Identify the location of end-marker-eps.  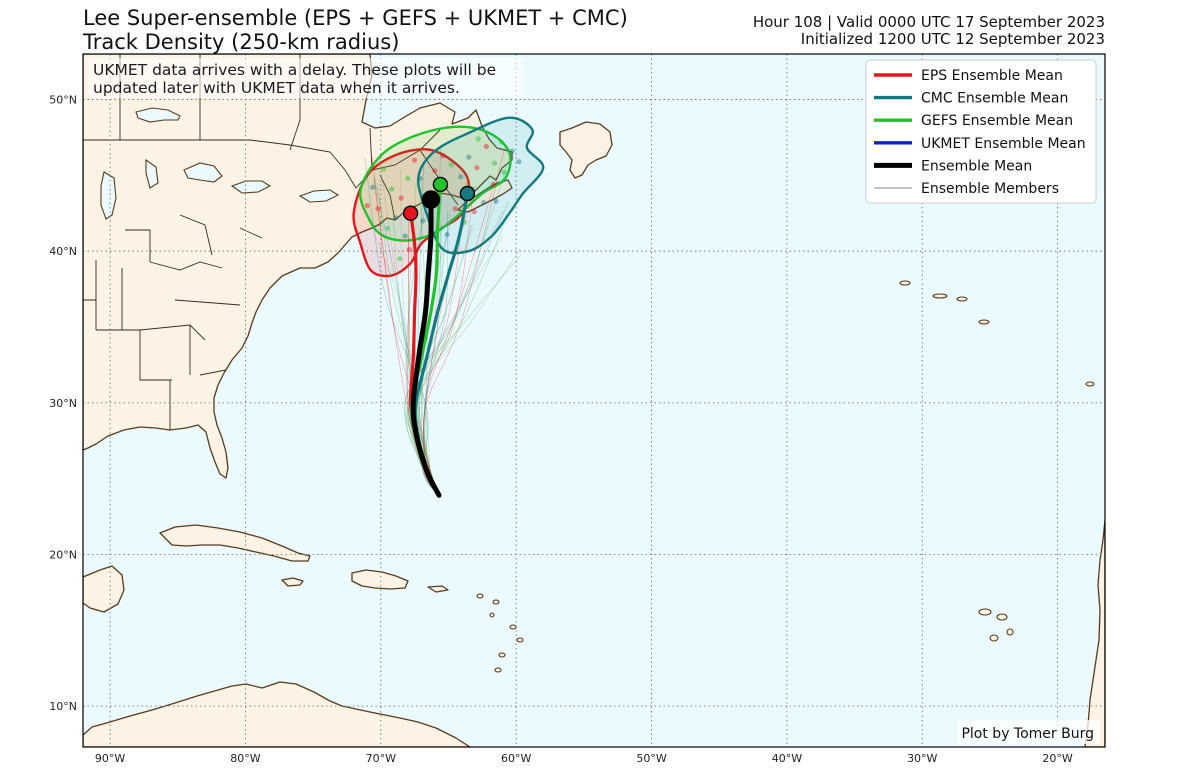
(410, 213).